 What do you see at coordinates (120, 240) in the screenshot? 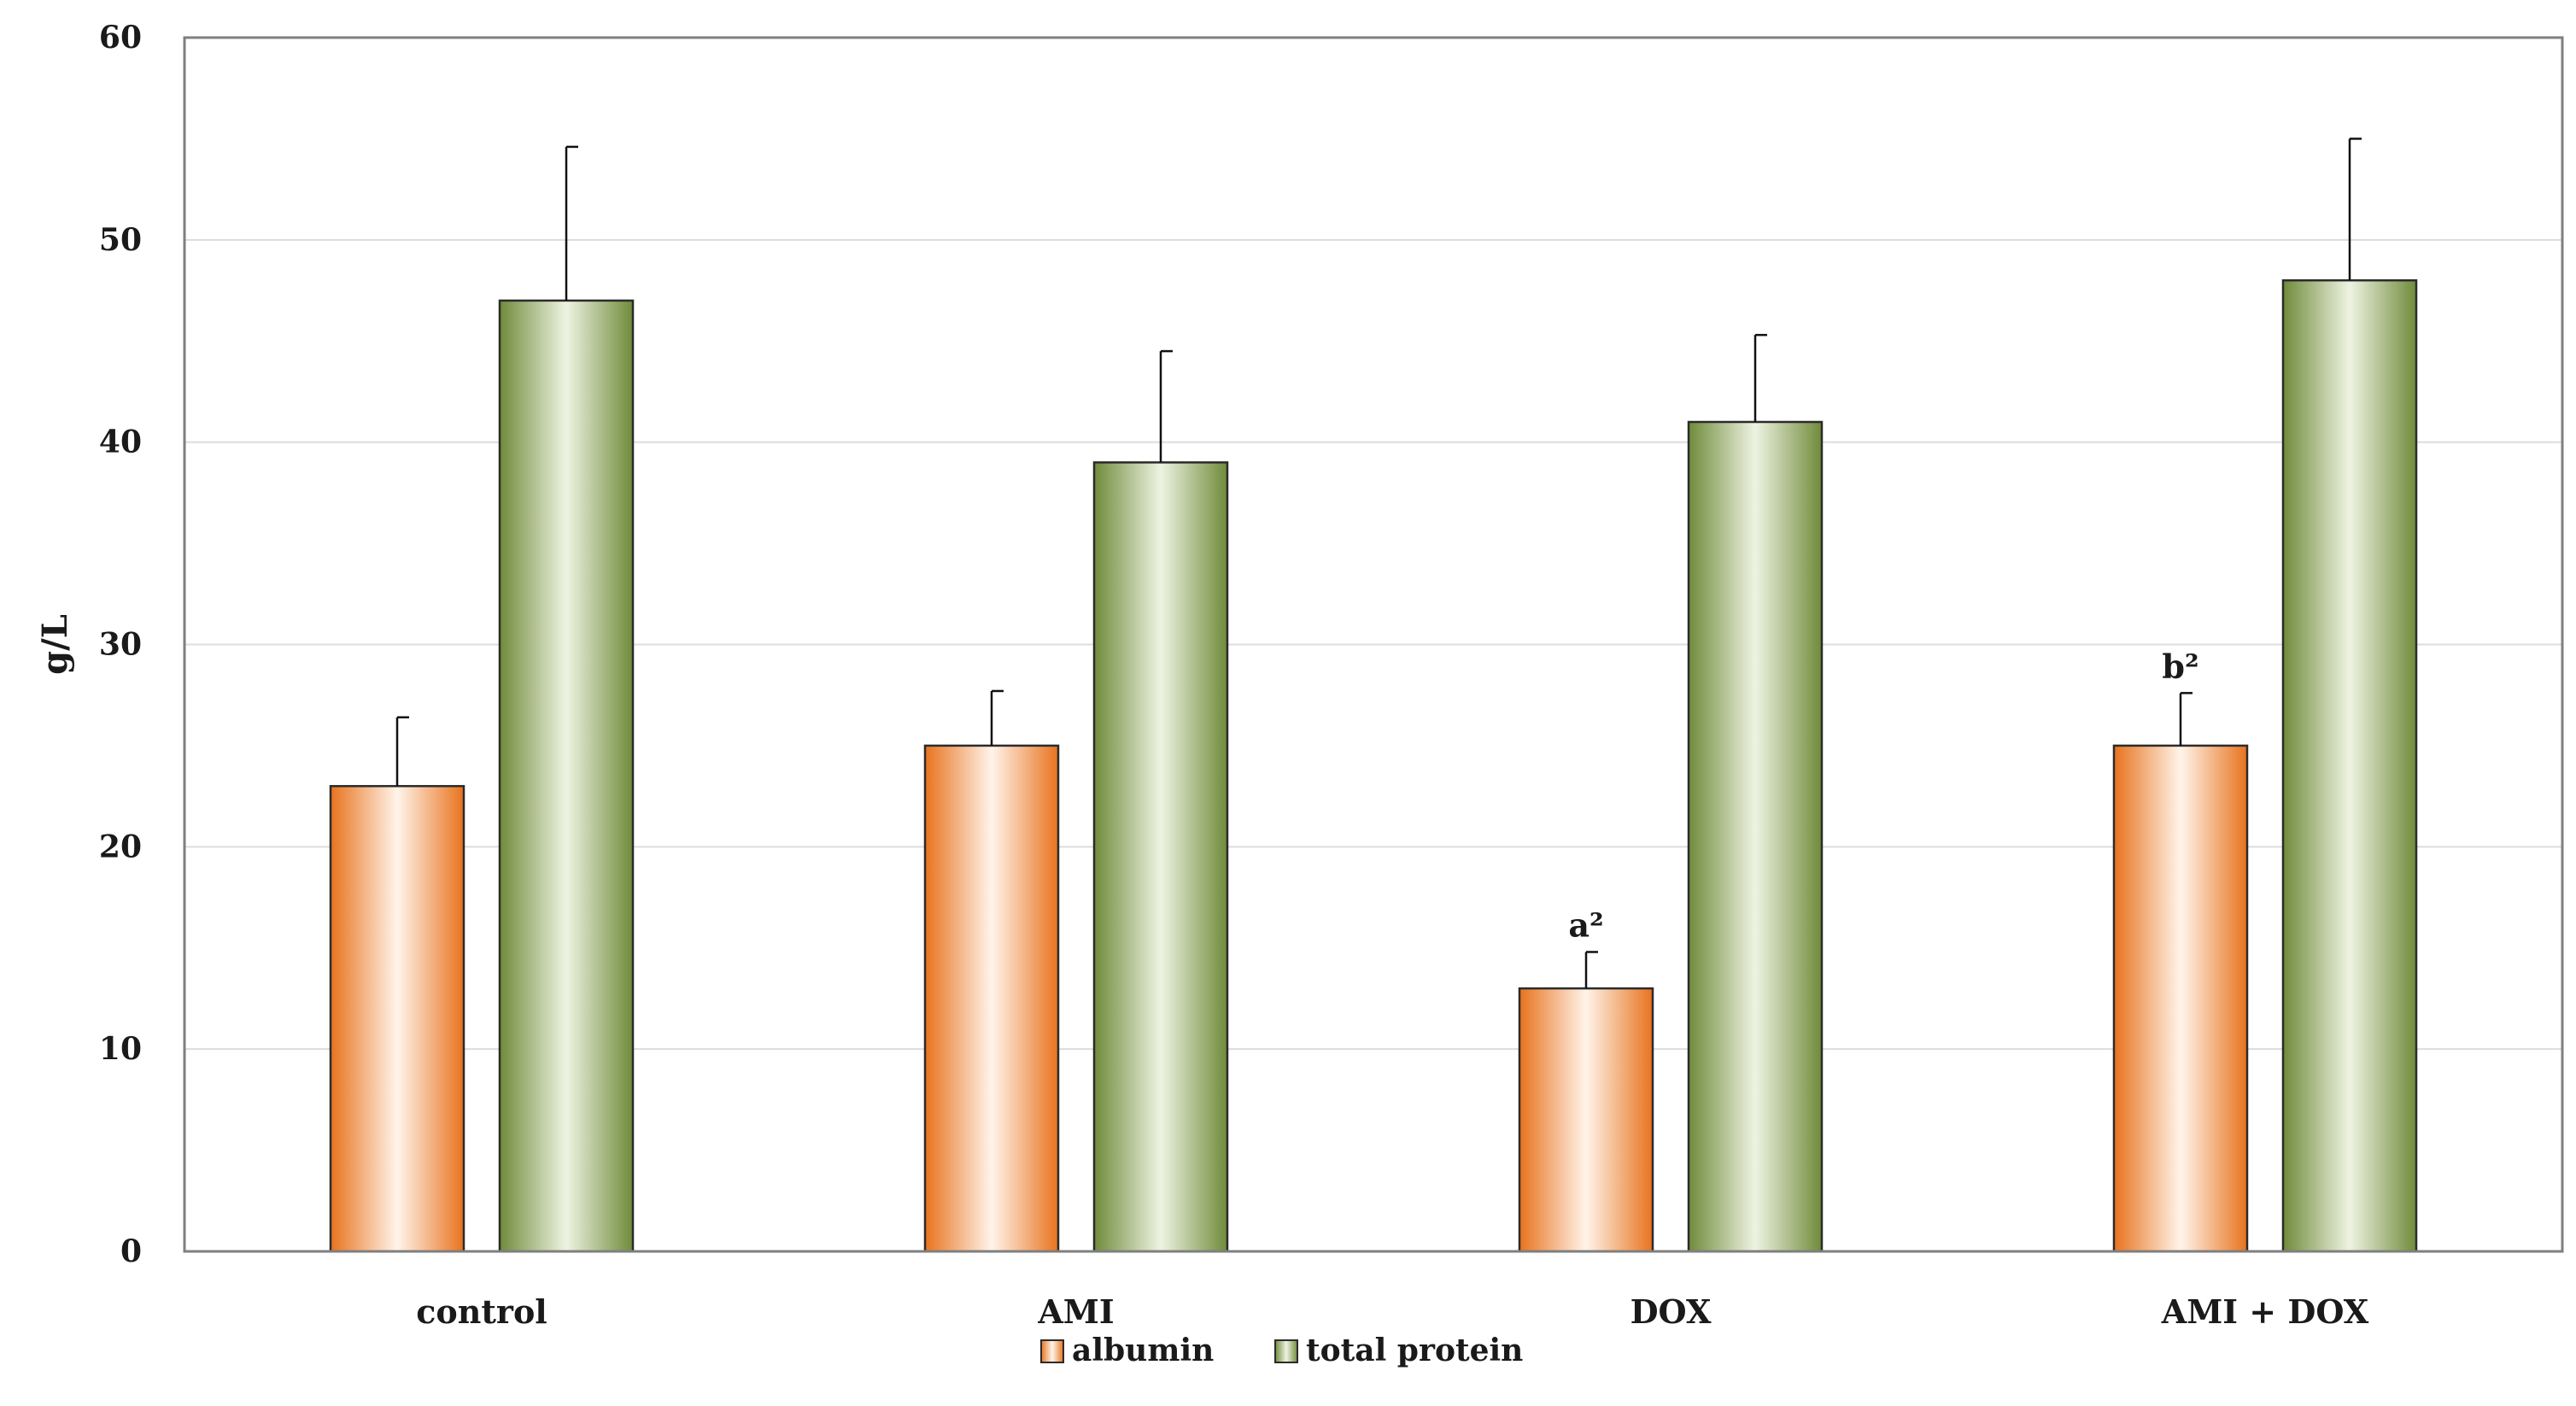
I see `y-tick-label: 50` at bounding box center [120, 240].